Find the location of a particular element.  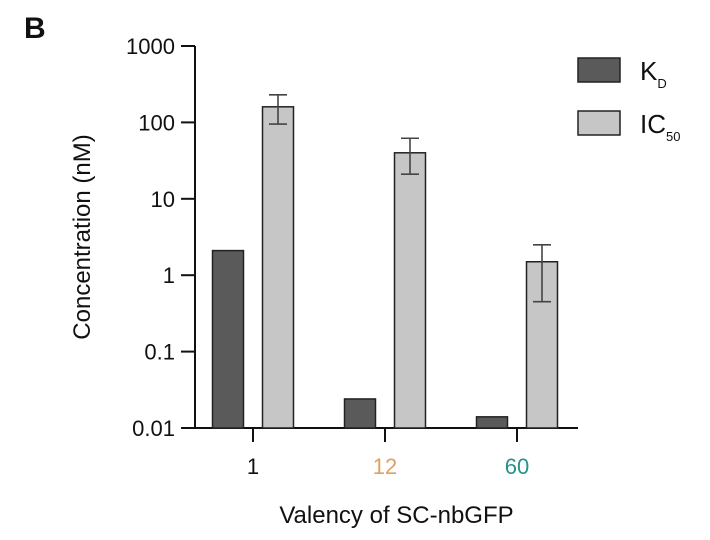

x-tick-label: 1 is located at coordinates (253, 466).